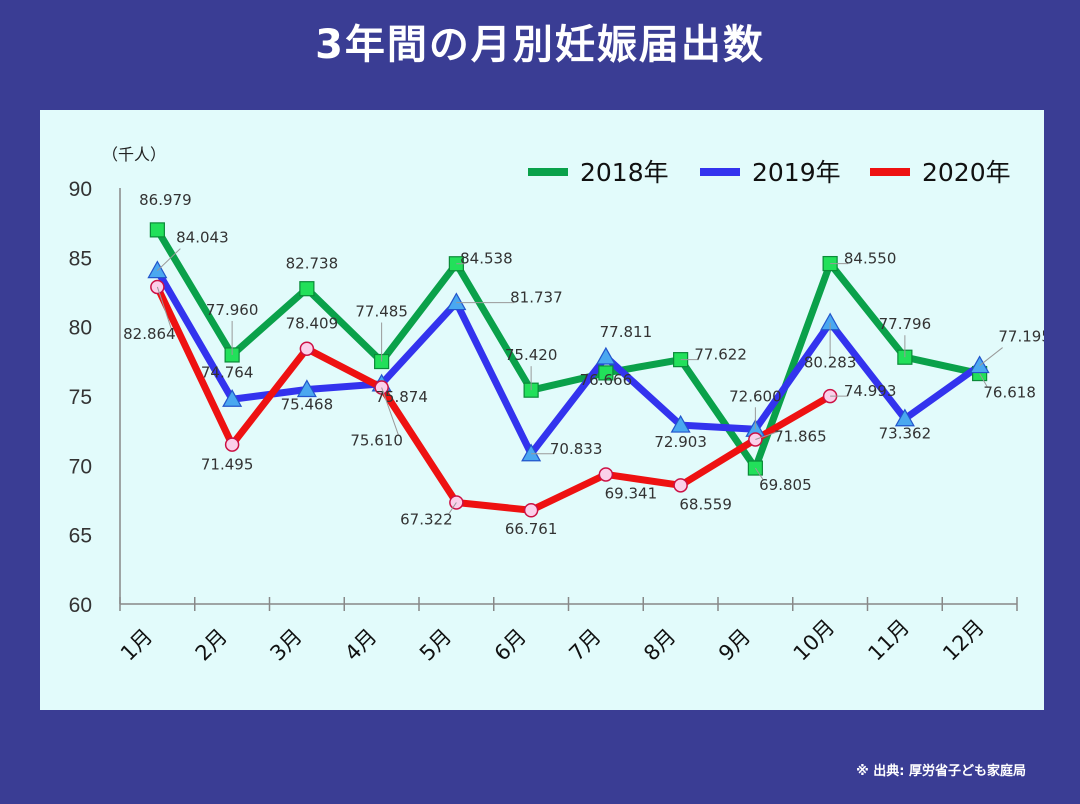 The height and width of the screenshot is (804, 1080). What do you see at coordinates (80, 466) in the screenshot?
I see `y-tick-label: 70` at bounding box center [80, 466].